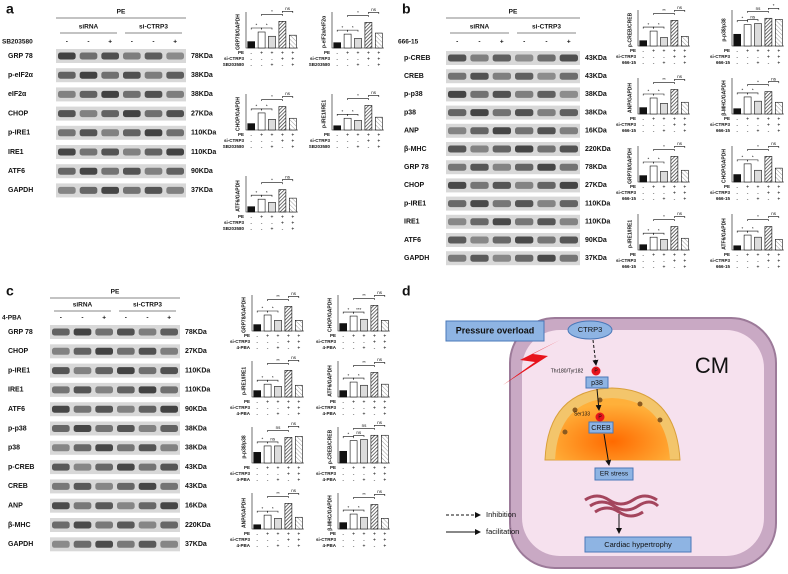 This screenshot has height=574, width=788. Describe the element at coordinates (238, 114) in the screenshot. I see `y-label: CHOP/GAPDH` at that location.